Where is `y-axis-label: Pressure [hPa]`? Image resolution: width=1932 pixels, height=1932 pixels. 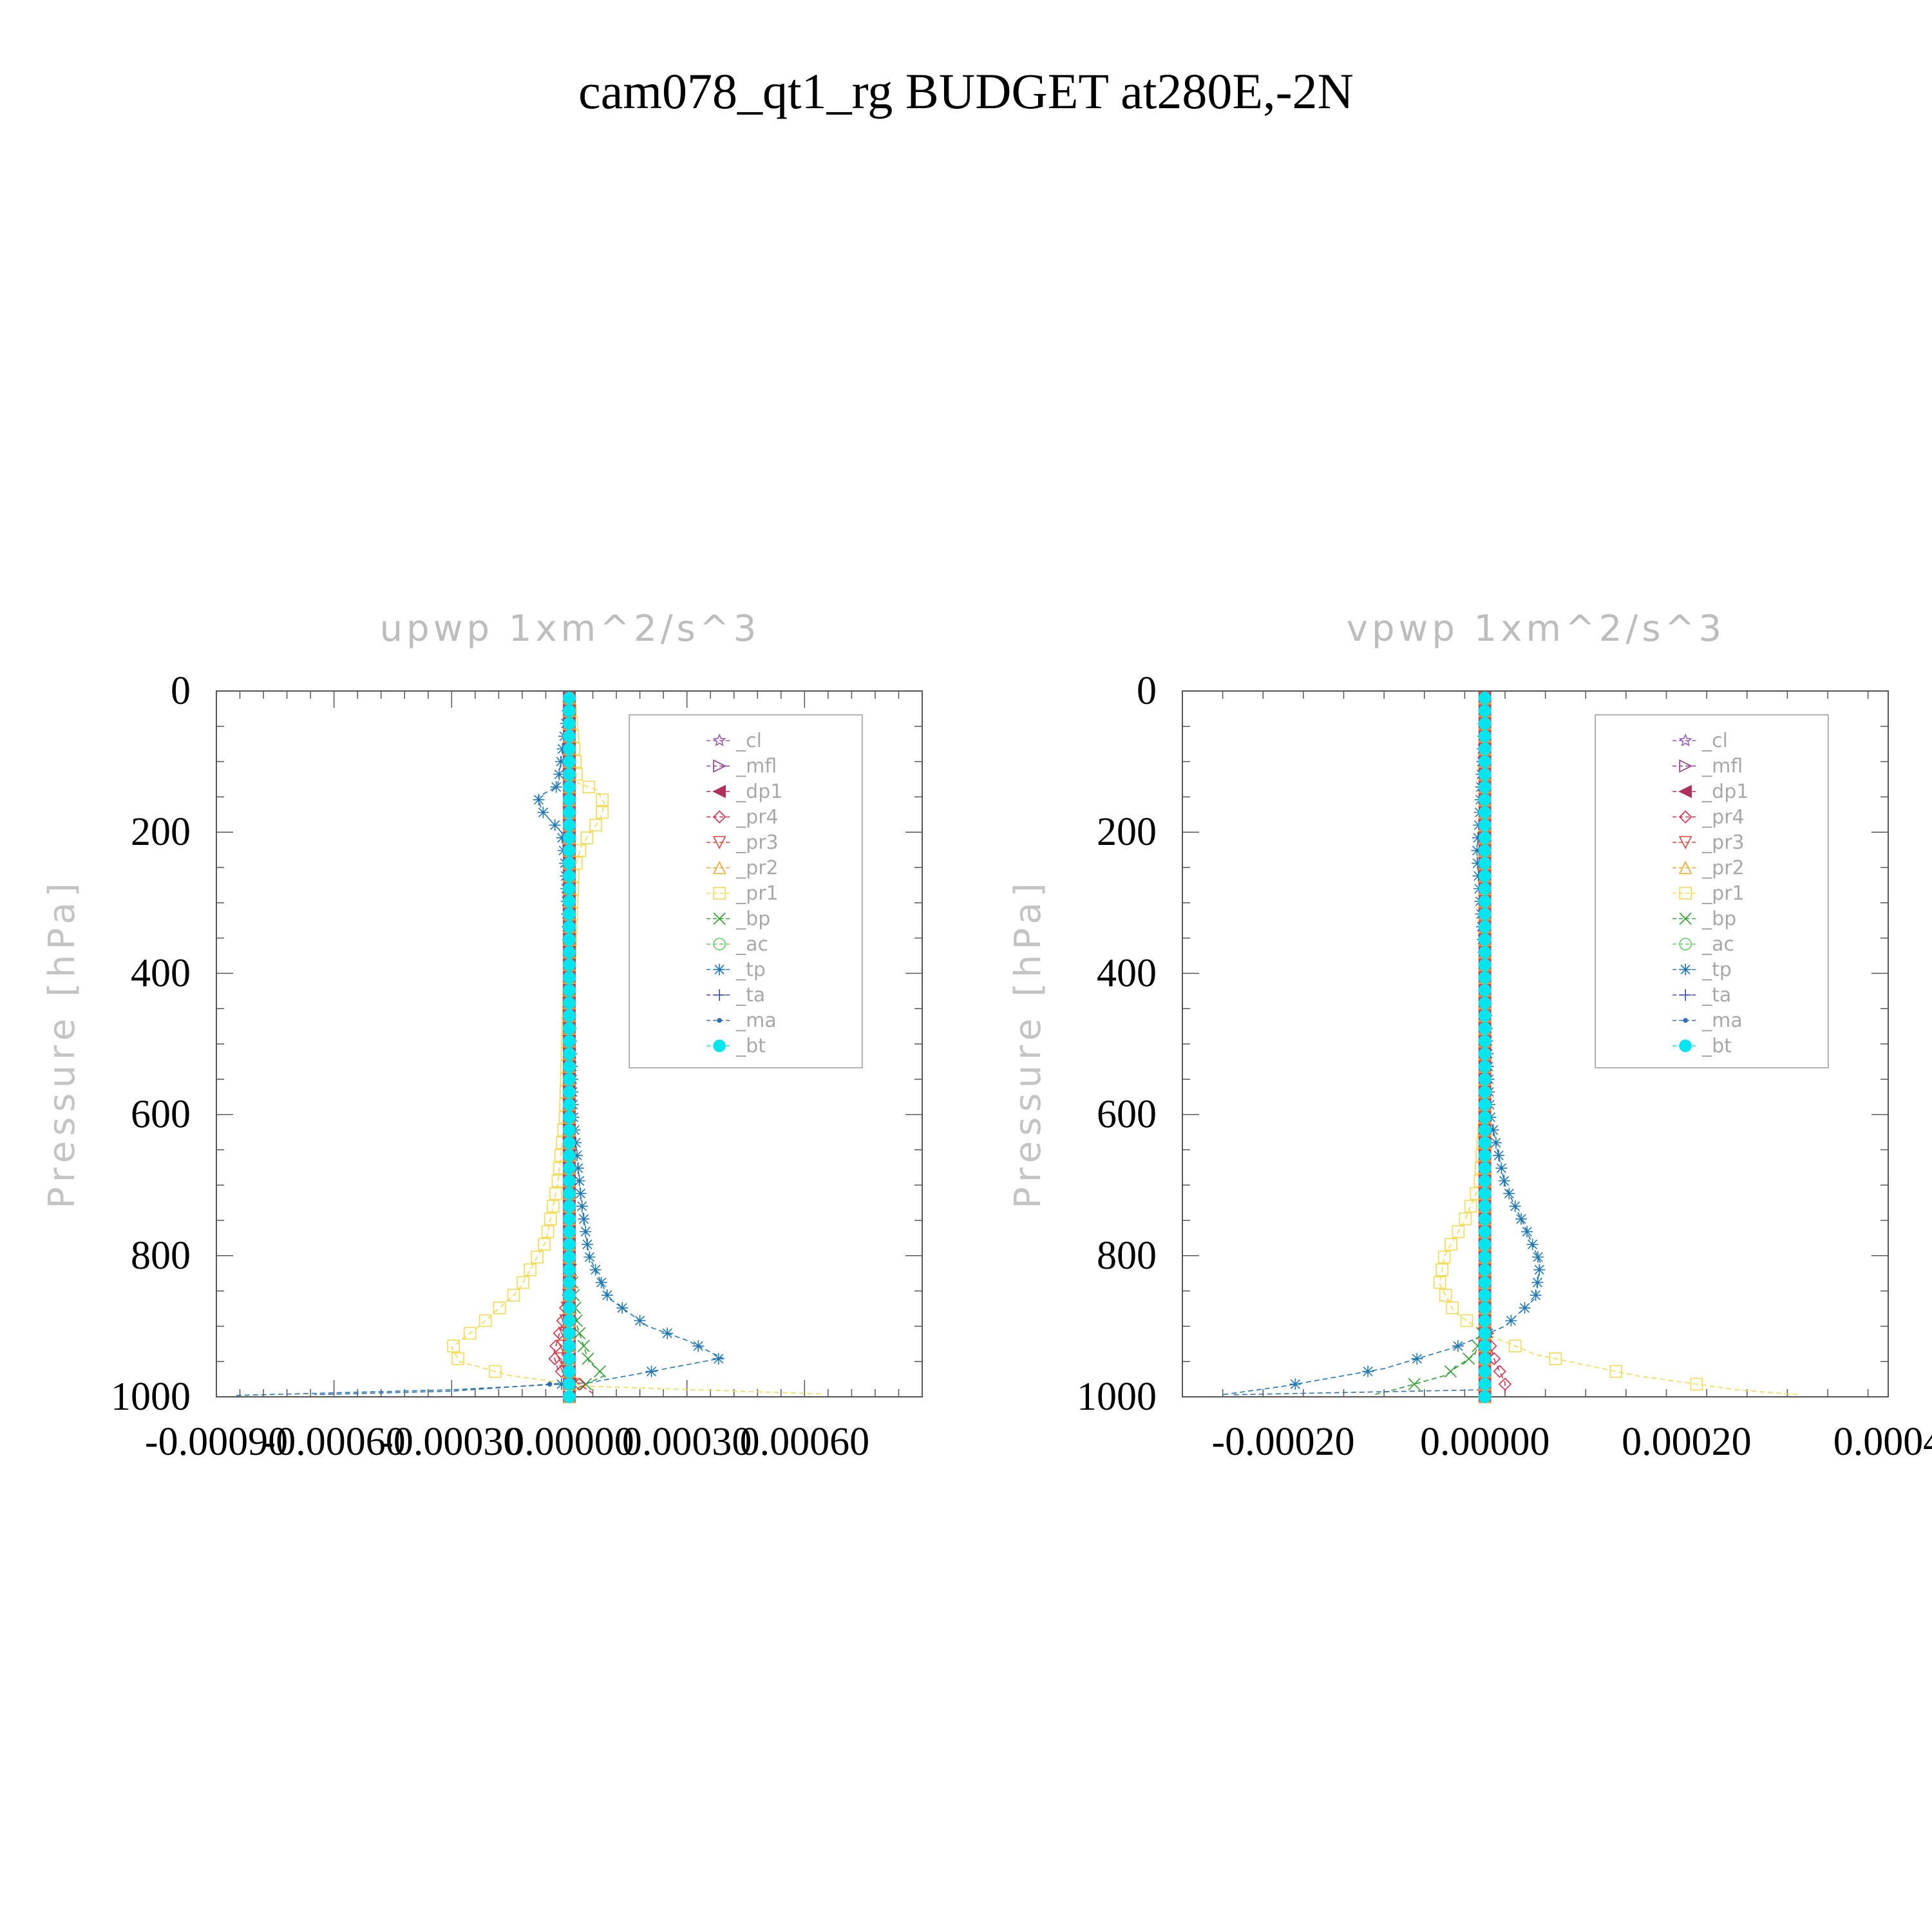 y-axis-label: Pressure [hPa] is located at coordinates (1028, 1043).